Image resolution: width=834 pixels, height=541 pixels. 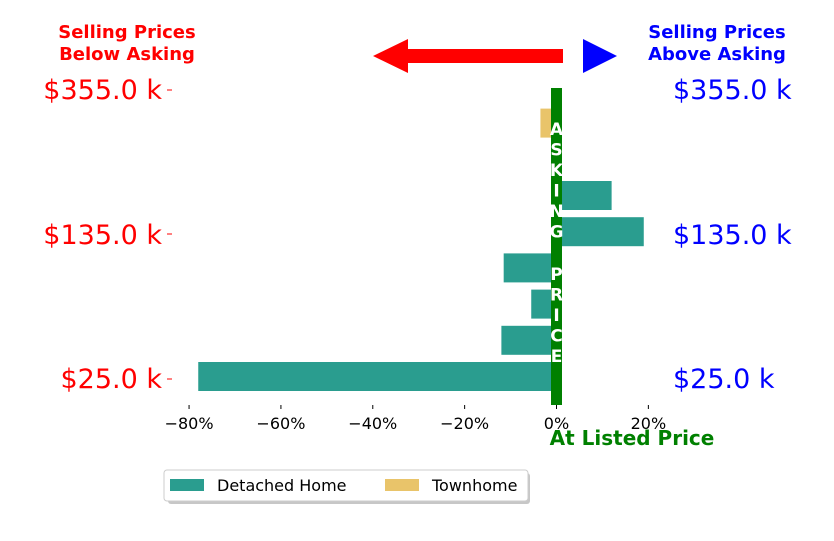 I want to click on left-price-label-25k: $25.0 k, so click(x=111, y=379).